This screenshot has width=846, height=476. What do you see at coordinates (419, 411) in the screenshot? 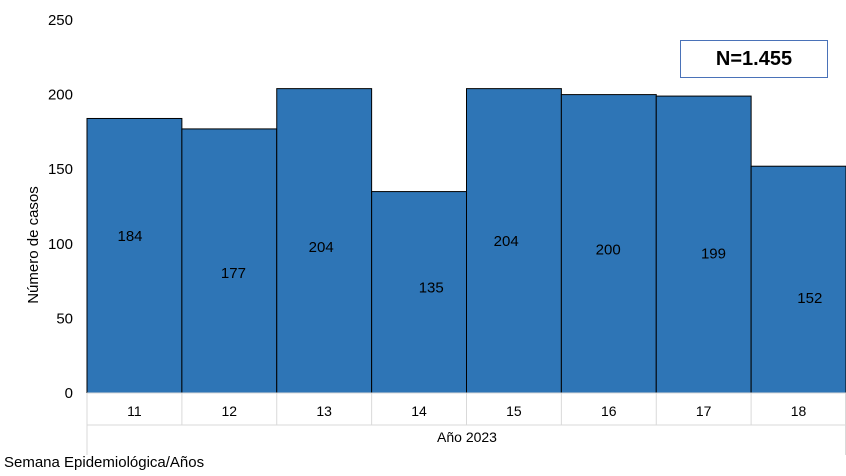
I see `x-tick-label: 14` at bounding box center [419, 411].